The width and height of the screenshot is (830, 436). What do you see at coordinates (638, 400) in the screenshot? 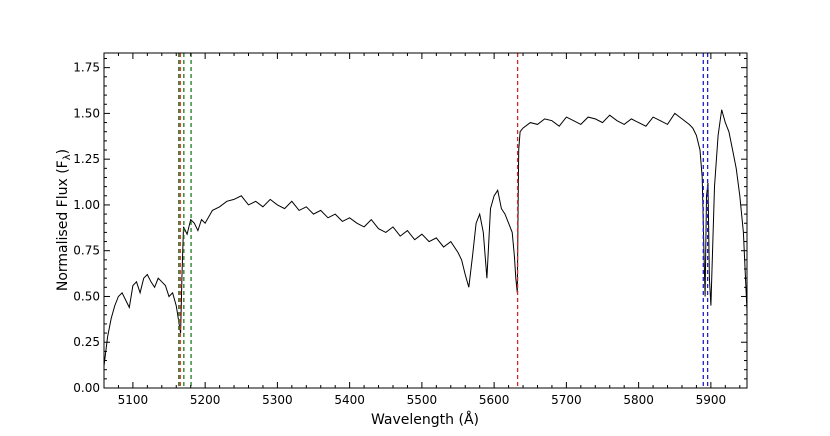
I see `x-tick-label: 5800` at bounding box center [638, 400].